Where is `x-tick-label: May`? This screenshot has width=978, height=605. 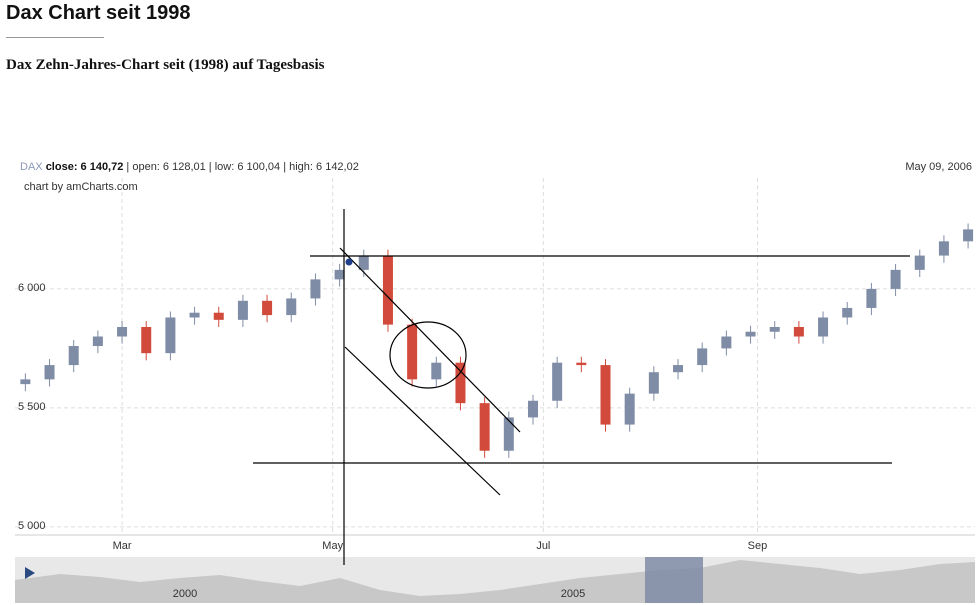 x-tick-label: May is located at coordinates (332, 546).